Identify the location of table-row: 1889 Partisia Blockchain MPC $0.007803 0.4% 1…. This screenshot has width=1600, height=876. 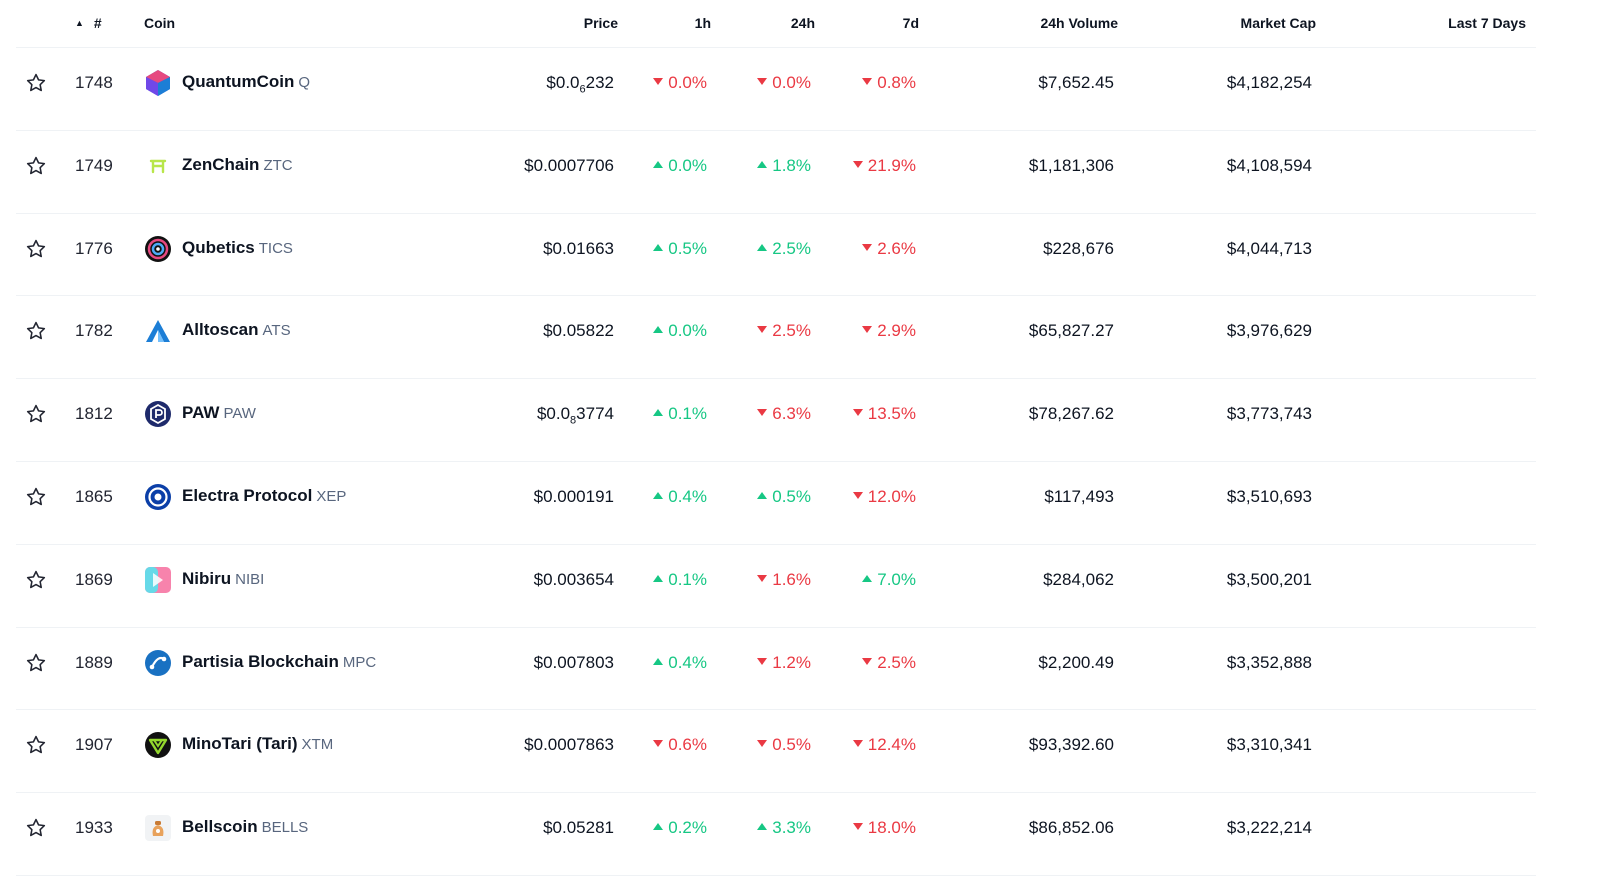
(776, 669).